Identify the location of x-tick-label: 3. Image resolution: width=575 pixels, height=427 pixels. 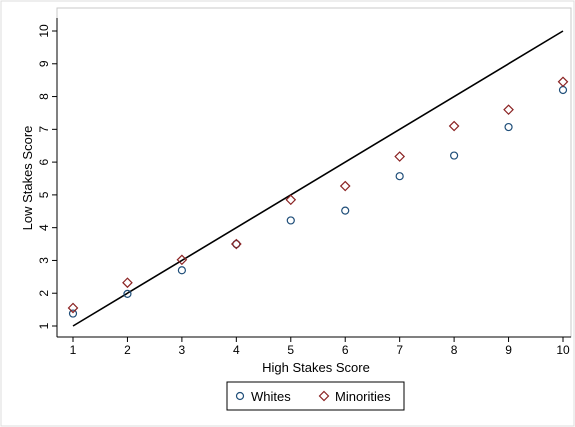
(182, 350).